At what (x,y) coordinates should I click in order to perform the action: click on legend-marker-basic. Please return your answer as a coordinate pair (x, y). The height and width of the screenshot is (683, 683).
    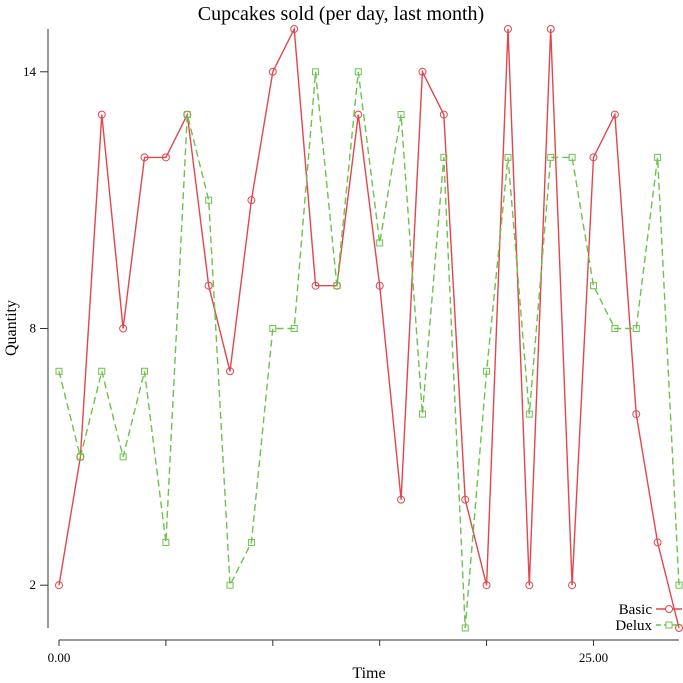
    Looking at the image, I should click on (669, 609).